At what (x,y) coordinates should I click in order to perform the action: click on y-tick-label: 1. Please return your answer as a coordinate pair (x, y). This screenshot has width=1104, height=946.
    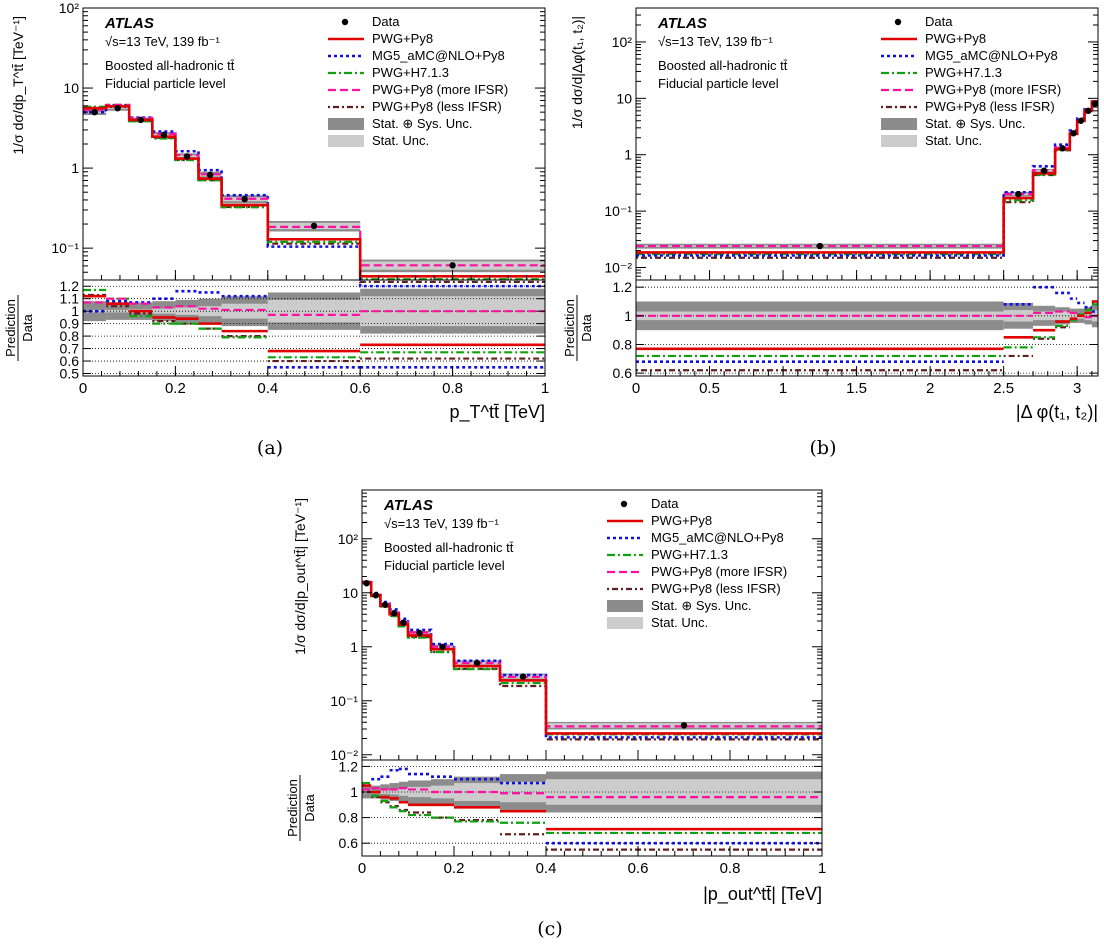
    Looking at the image, I should click on (354, 647).